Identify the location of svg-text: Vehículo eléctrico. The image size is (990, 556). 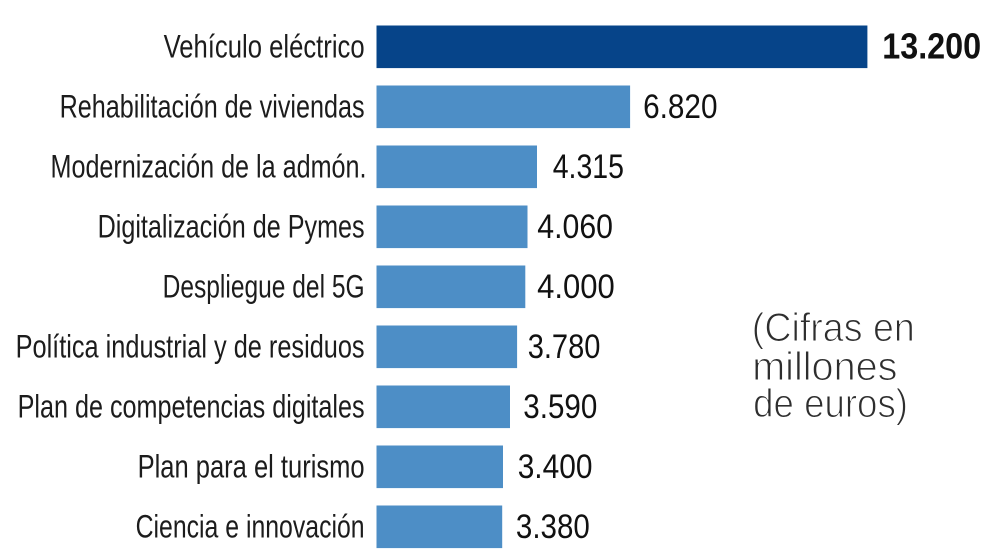
(264, 46).